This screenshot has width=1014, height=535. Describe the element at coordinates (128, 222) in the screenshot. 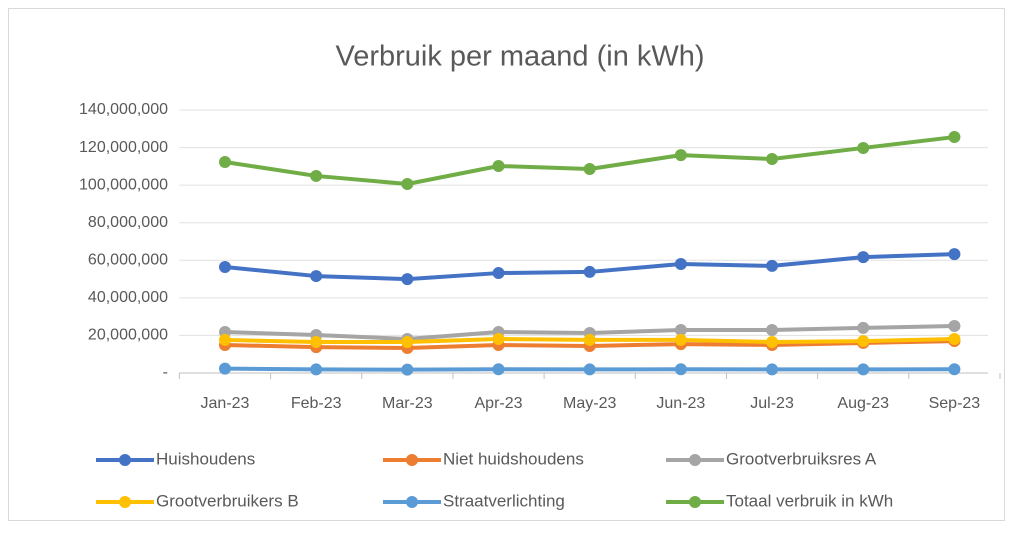

I see `y-tick-label: 80,000,000` at that location.